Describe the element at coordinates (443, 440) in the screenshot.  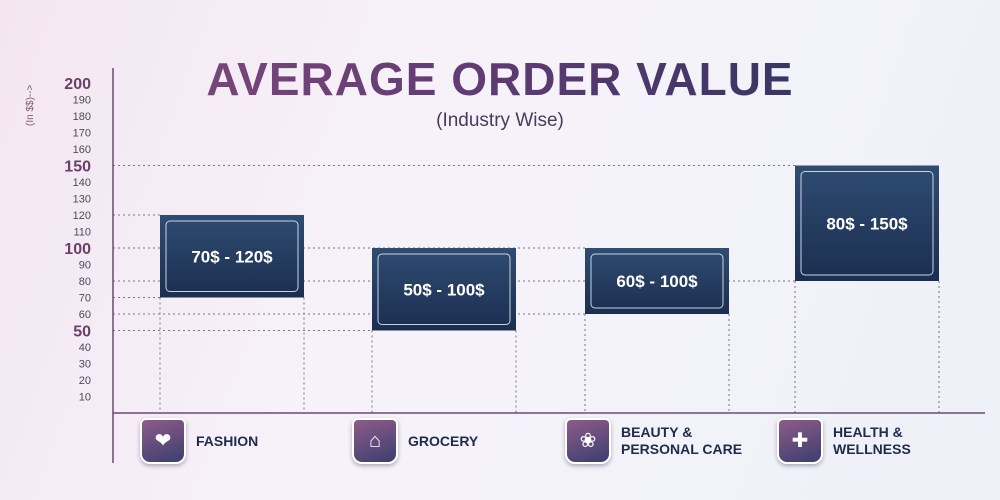
I see `category-label: GROCERY` at that location.